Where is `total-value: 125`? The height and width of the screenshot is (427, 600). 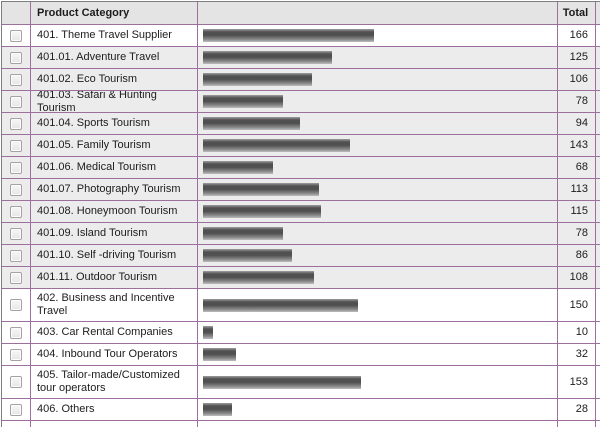 total-value: 125 is located at coordinates (578, 57).